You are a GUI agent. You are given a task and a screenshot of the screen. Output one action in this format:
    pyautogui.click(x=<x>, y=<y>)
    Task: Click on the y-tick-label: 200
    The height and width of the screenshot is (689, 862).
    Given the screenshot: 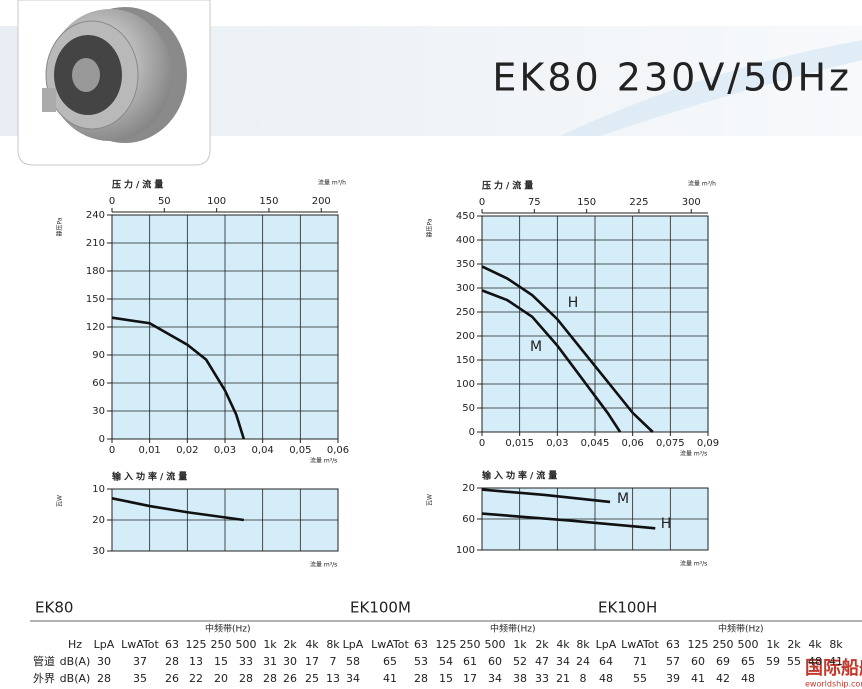 What is the action you would take?
    pyautogui.click(x=465, y=336)
    